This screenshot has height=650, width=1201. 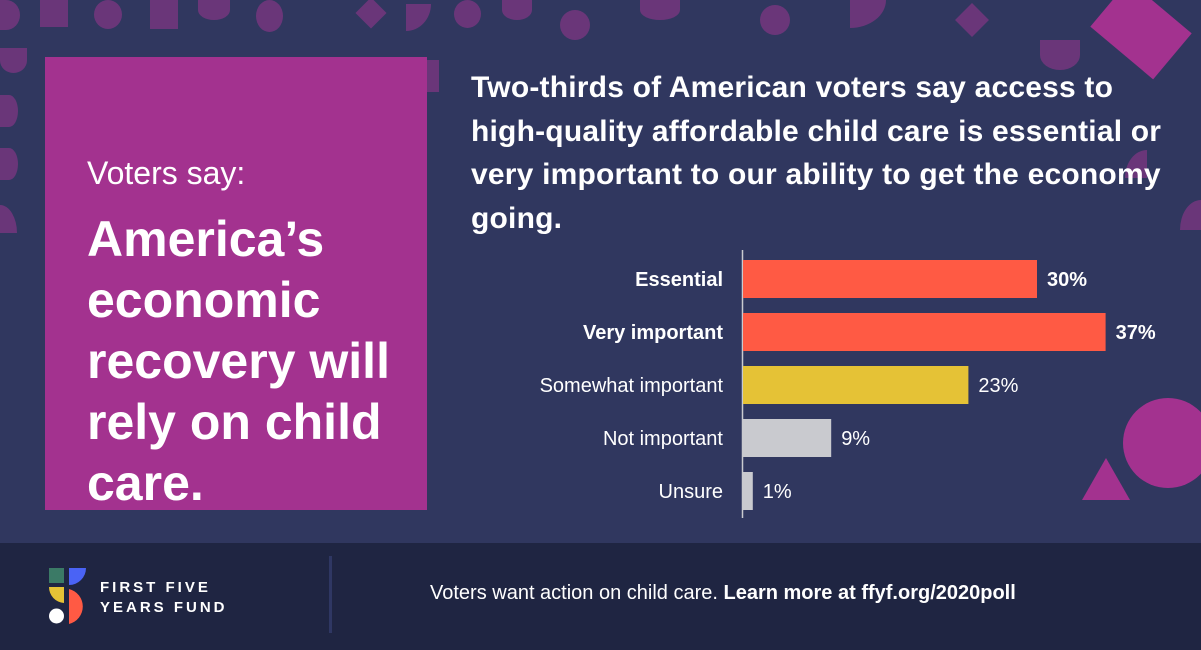 What do you see at coordinates (330, 594) in the screenshot?
I see `footer-divider` at bounding box center [330, 594].